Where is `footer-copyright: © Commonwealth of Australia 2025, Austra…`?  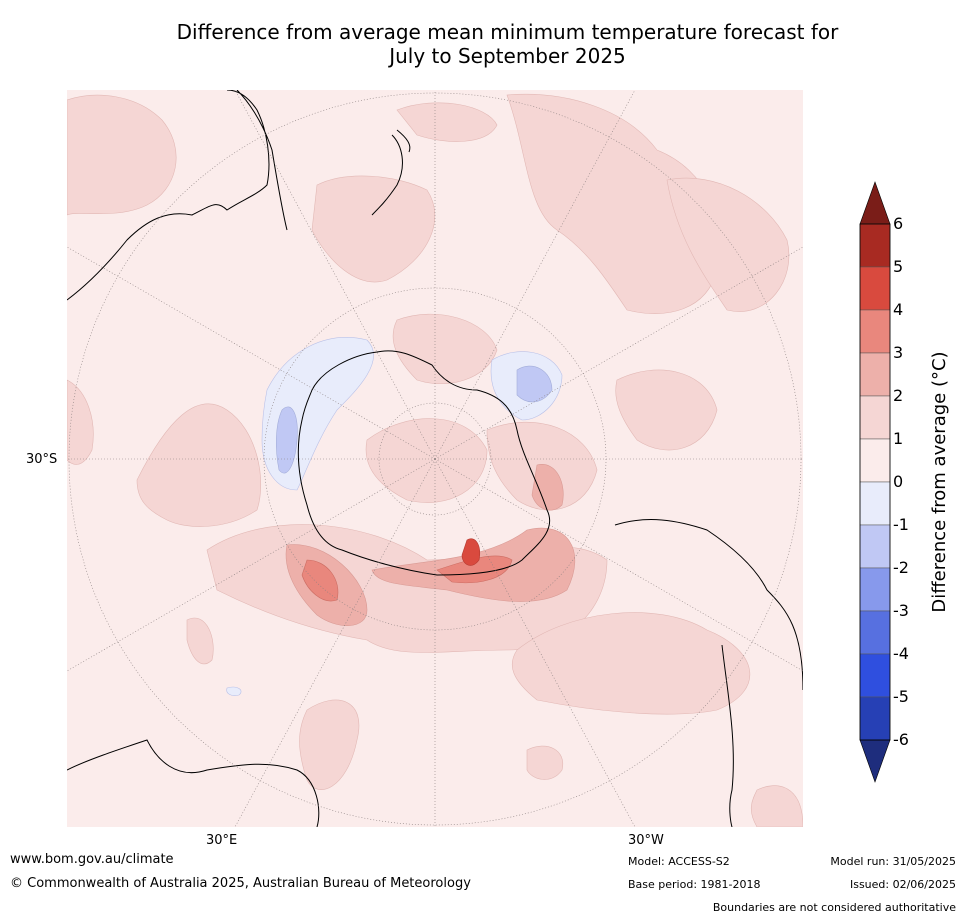 footer-copyright: © Commonwealth of Australia 2025, Austra… is located at coordinates (240, 883).